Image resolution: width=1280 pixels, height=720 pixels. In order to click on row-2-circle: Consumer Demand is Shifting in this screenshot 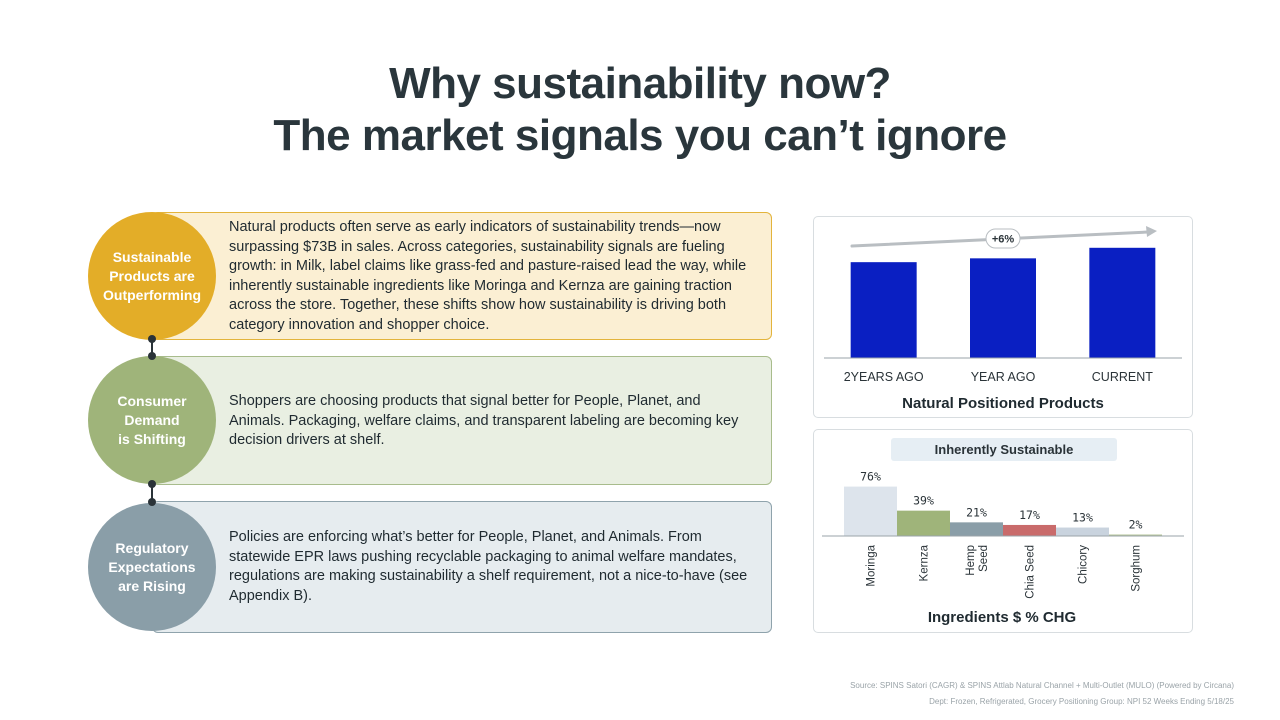, I will do `click(152, 420)`.